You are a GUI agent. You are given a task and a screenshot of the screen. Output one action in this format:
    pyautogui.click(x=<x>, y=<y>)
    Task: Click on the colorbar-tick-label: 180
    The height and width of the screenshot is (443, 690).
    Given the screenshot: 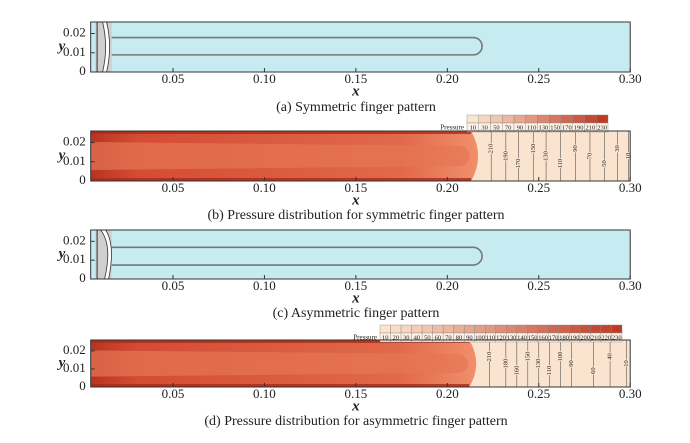 What is the action you would take?
    pyautogui.click(x=564, y=337)
    